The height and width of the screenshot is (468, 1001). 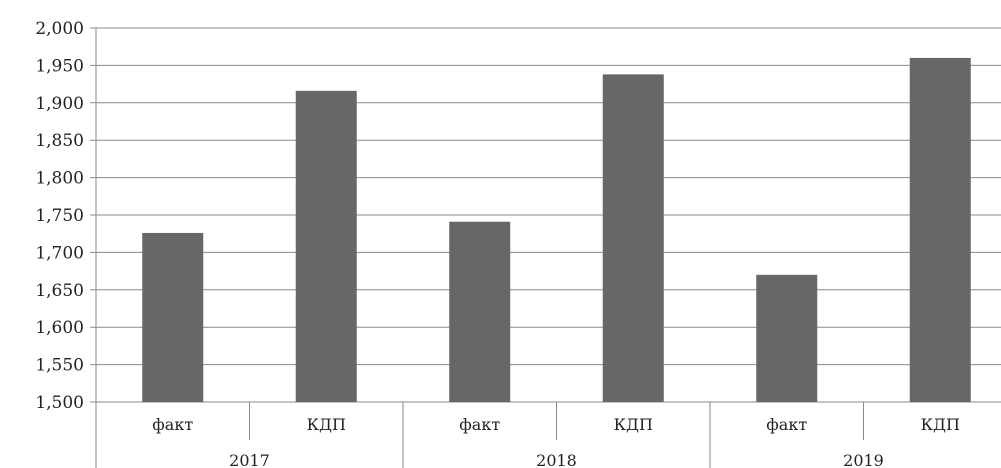 I want to click on y-tick-label: 1,600, so click(x=59, y=328).